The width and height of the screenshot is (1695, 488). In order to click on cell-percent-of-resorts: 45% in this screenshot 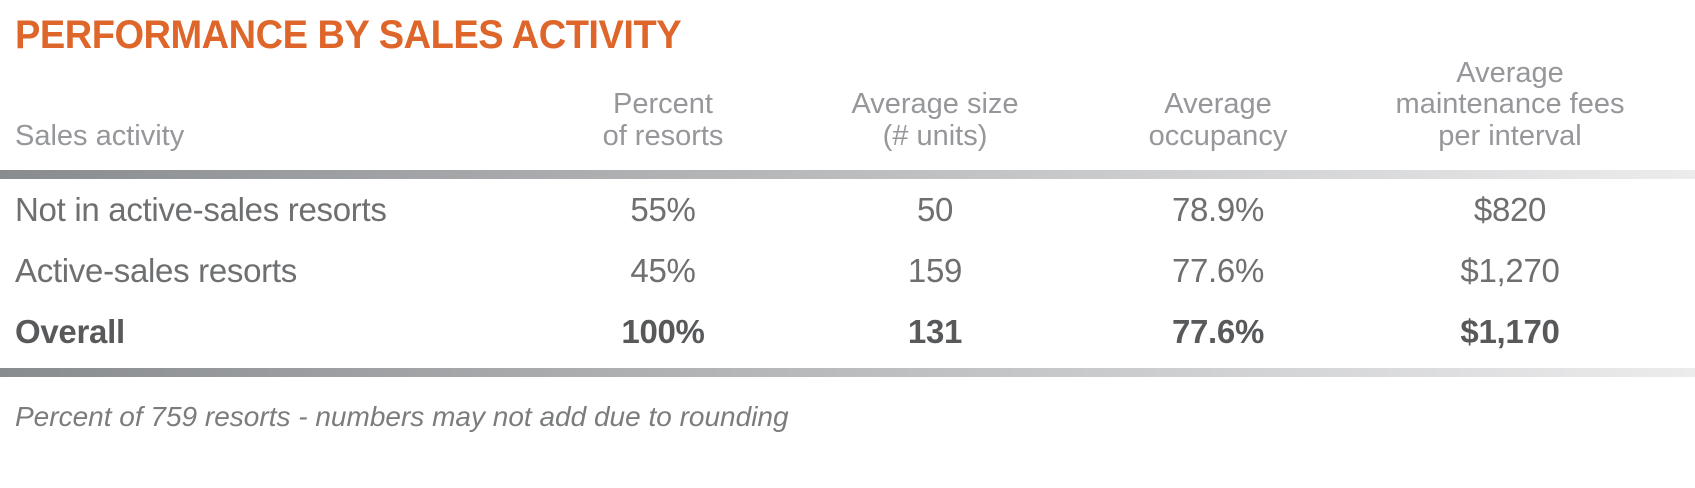, I will do `click(663, 270)`.